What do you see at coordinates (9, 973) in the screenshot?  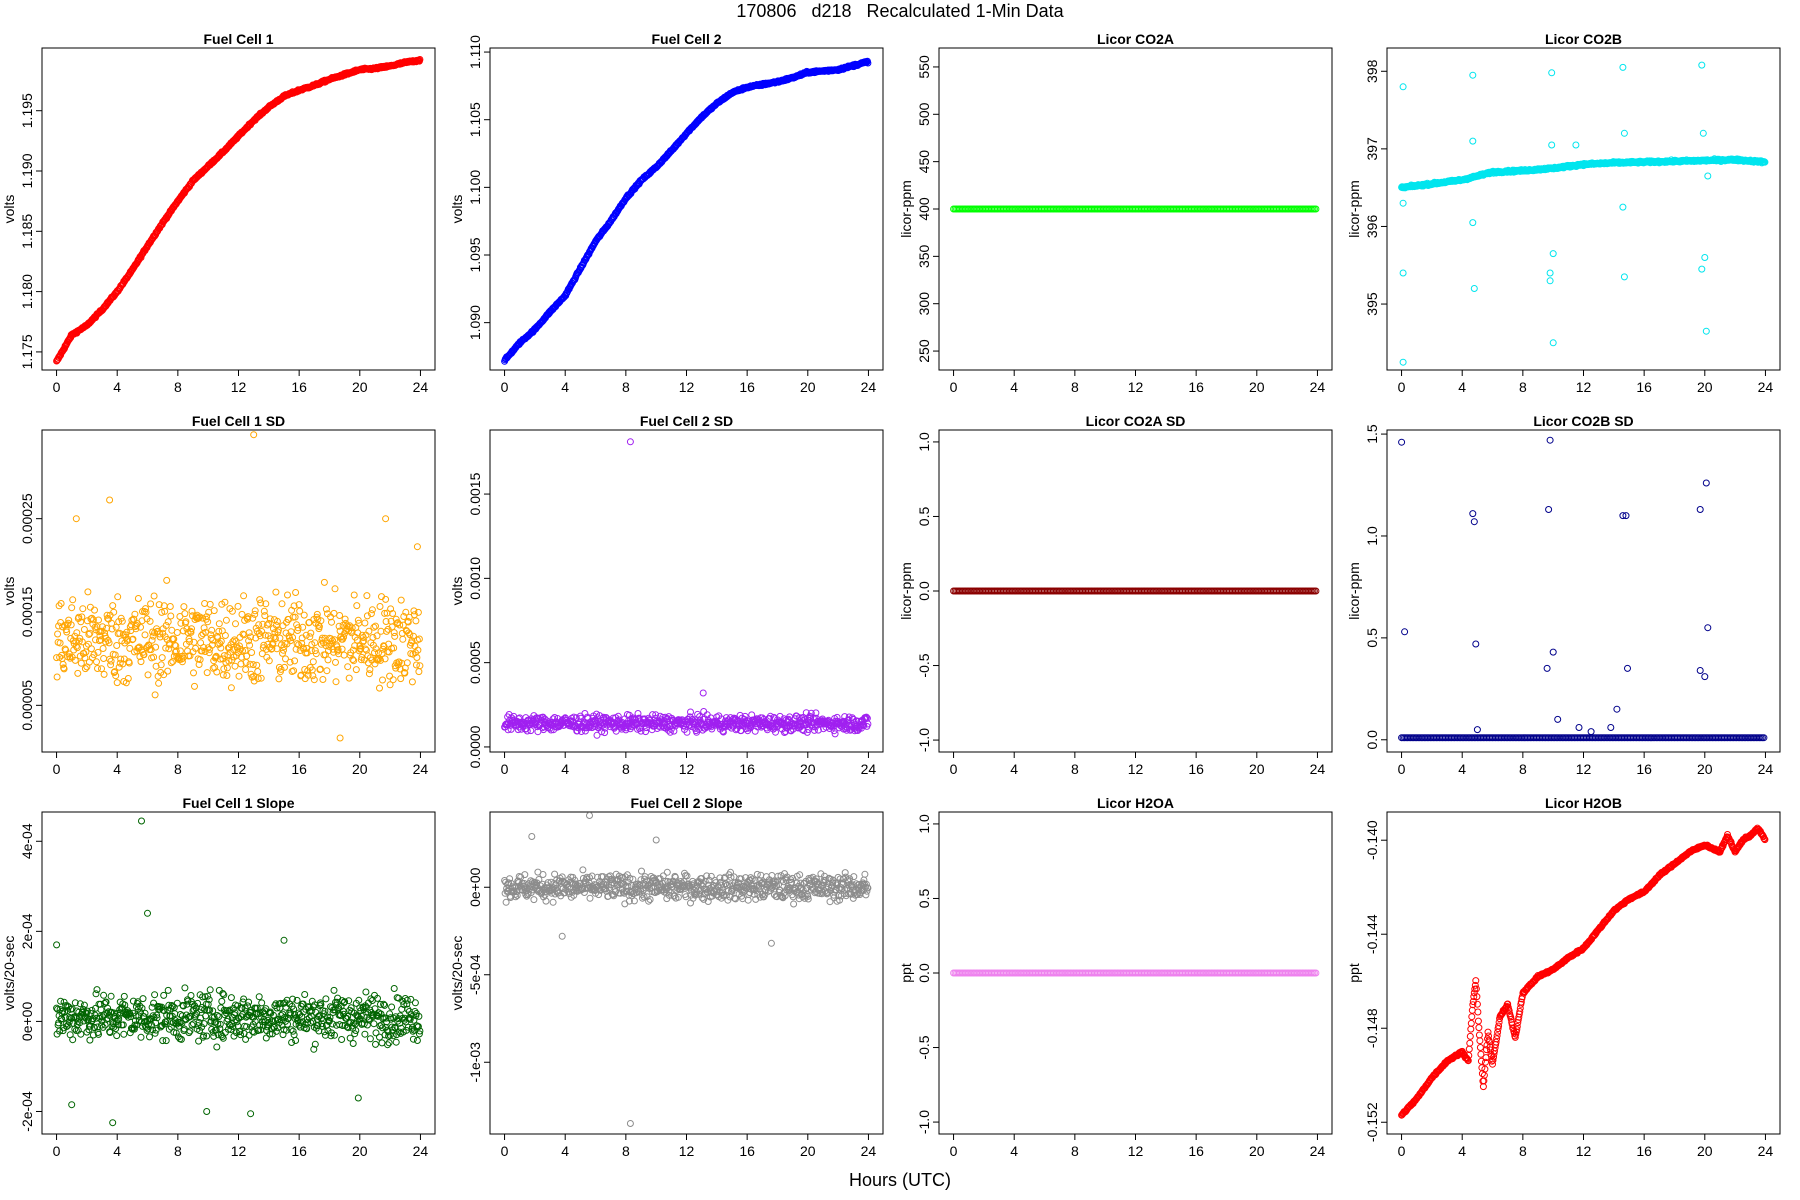 I see `y-axis-label: volts/20-sec` at bounding box center [9, 973].